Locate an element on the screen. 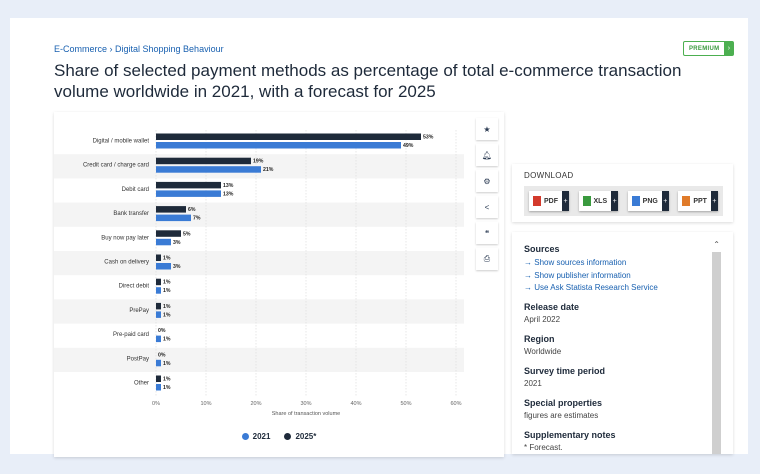  ppt-label: PPT is located at coordinates (700, 201).